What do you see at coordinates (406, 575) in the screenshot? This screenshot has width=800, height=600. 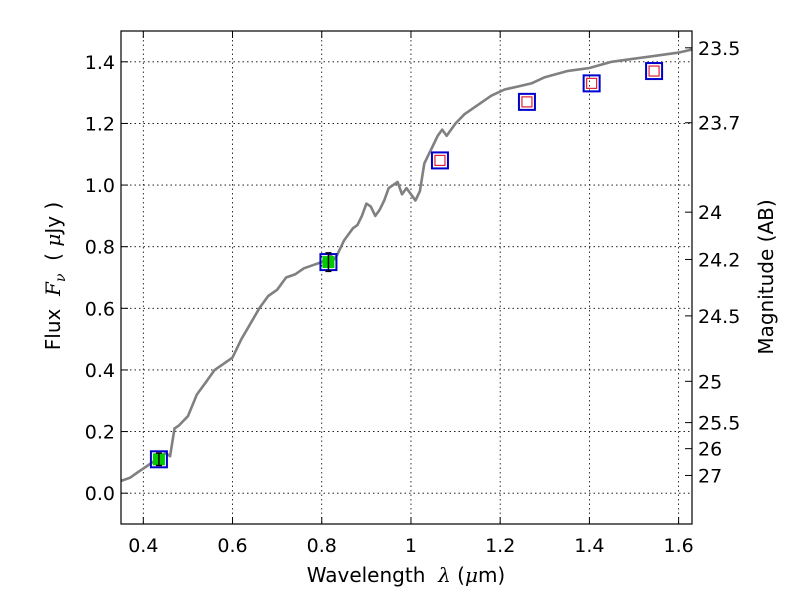 I see `x-axis-label: Wavelength λ (μm)` at bounding box center [406, 575].